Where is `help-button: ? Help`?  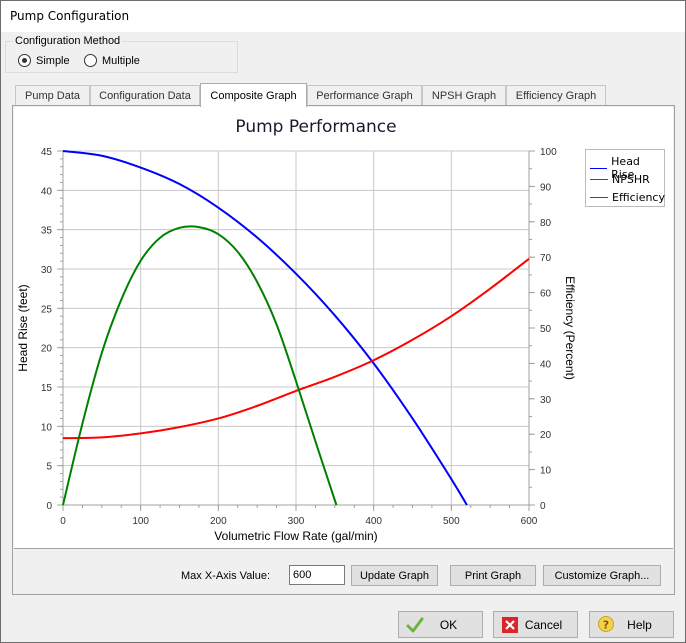
help-button: ? Help is located at coordinates (631, 624).